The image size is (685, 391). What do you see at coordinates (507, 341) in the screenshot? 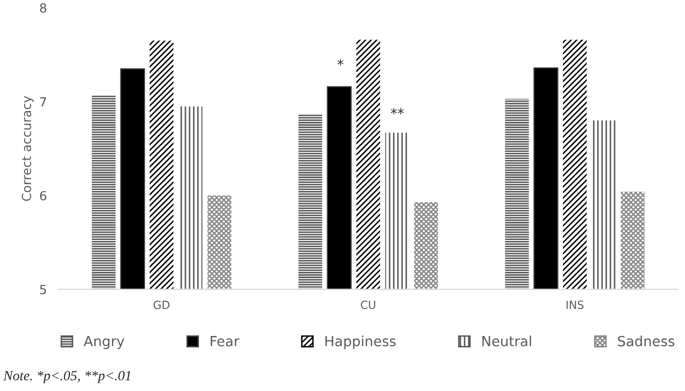
I see `legend-label: Neutral` at bounding box center [507, 341].